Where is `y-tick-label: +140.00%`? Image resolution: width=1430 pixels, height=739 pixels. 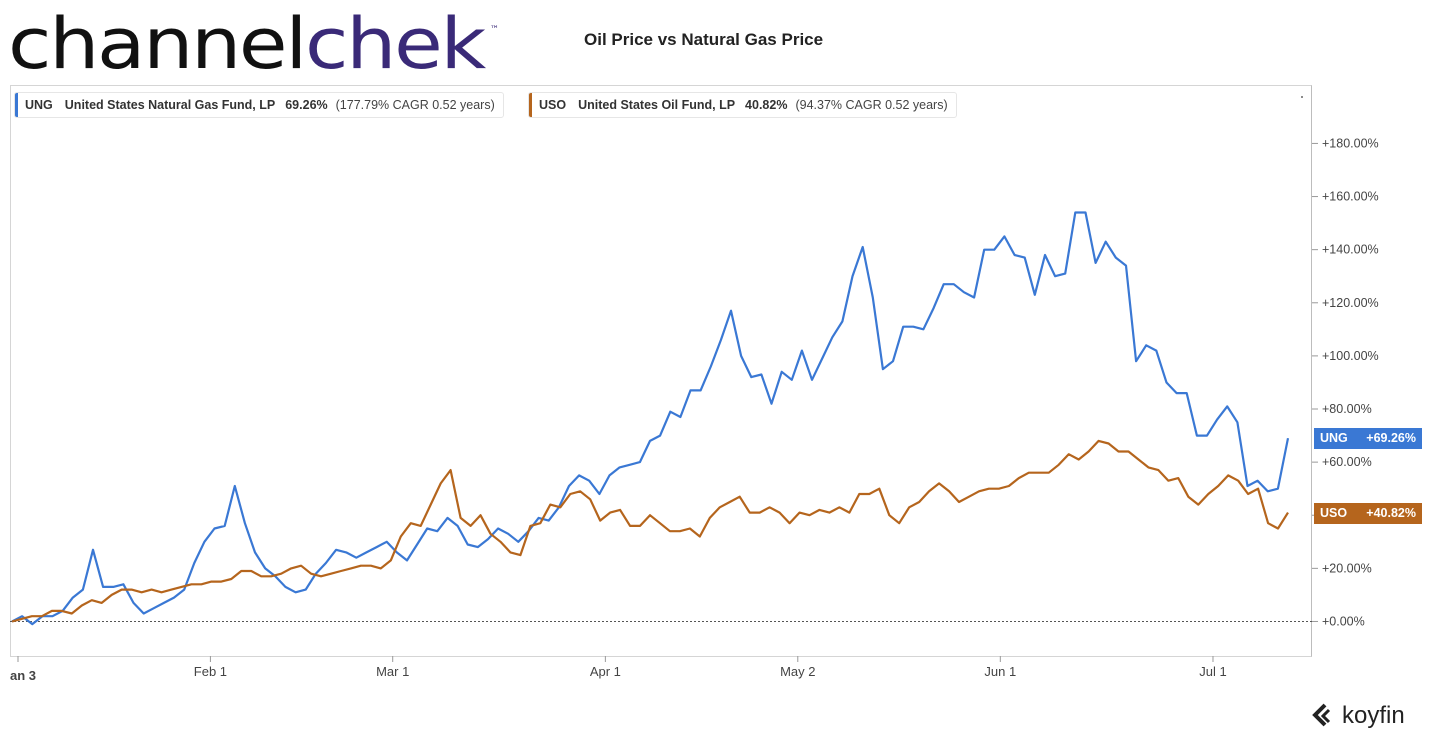
y-tick-label: +140.00% is located at coordinates (1350, 250).